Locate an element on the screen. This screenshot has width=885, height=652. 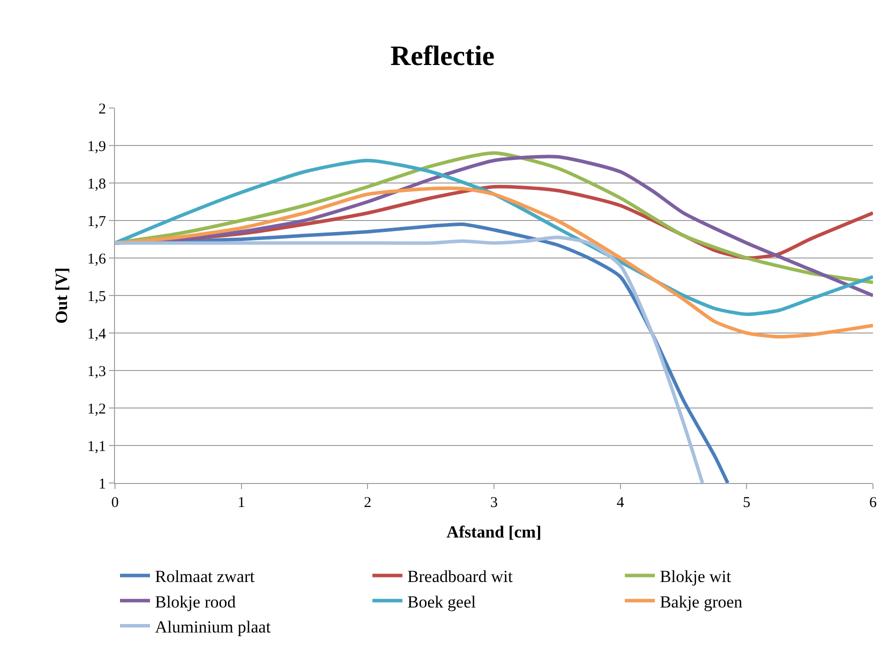
legend-label: Blokje wit is located at coordinates (696, 576).